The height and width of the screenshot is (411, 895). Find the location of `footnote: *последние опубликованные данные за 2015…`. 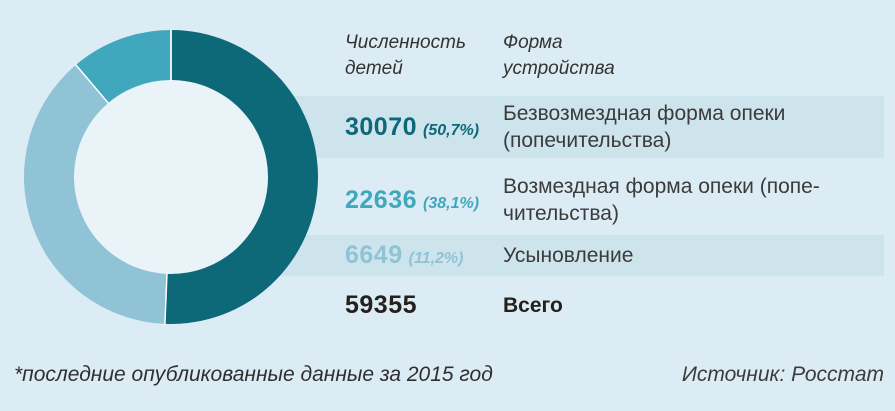

footnote: *последние опубликованные данные за 2015… is located at coordinates (253, 374).